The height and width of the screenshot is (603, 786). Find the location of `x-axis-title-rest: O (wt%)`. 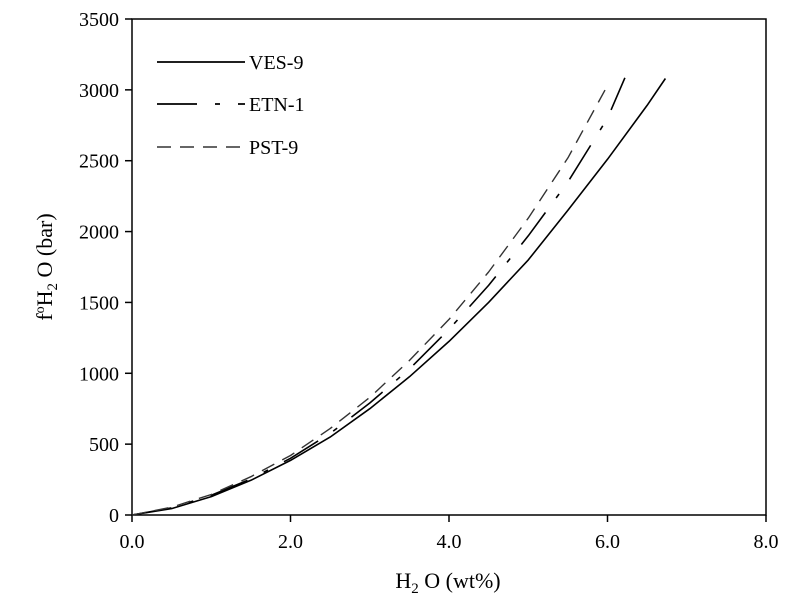

x-axis-title-rest: O (wt%) is located at coordinates (460, 580).